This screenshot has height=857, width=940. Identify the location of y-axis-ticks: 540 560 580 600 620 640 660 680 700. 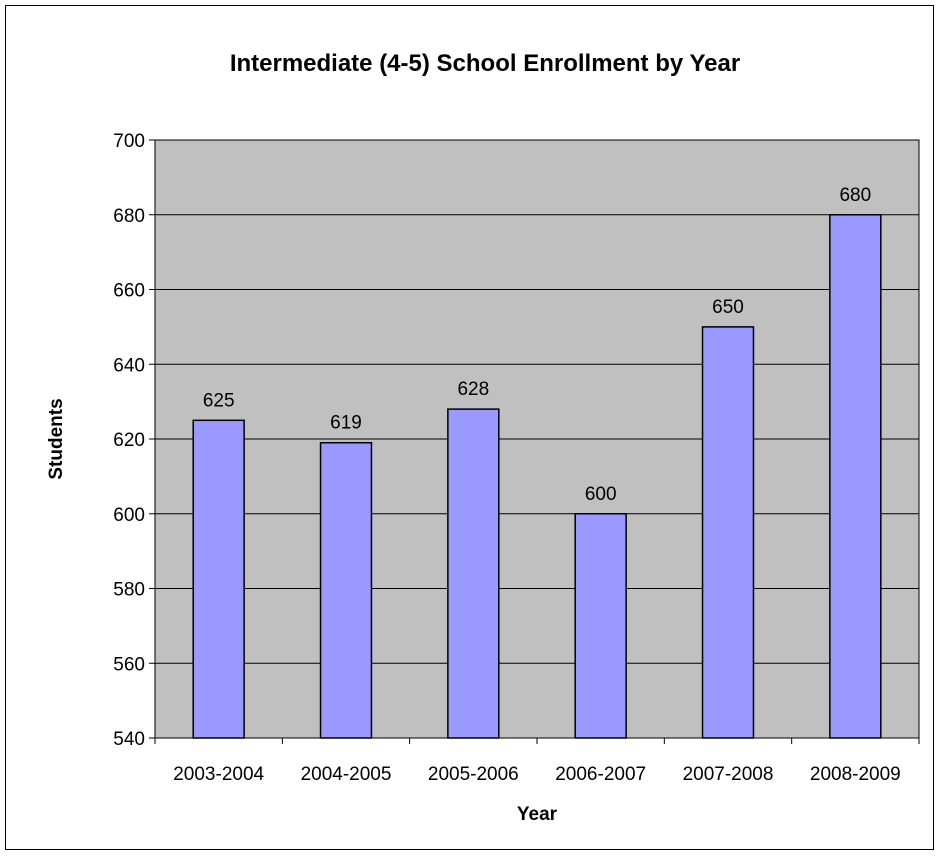
(134, 440).